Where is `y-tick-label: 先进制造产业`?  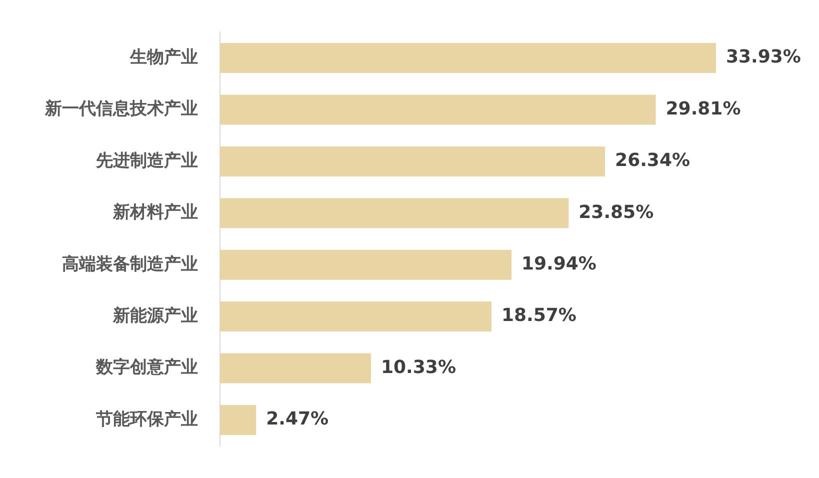 y-tick-label: 先进制造产业 is located at coordinates (146, 160).